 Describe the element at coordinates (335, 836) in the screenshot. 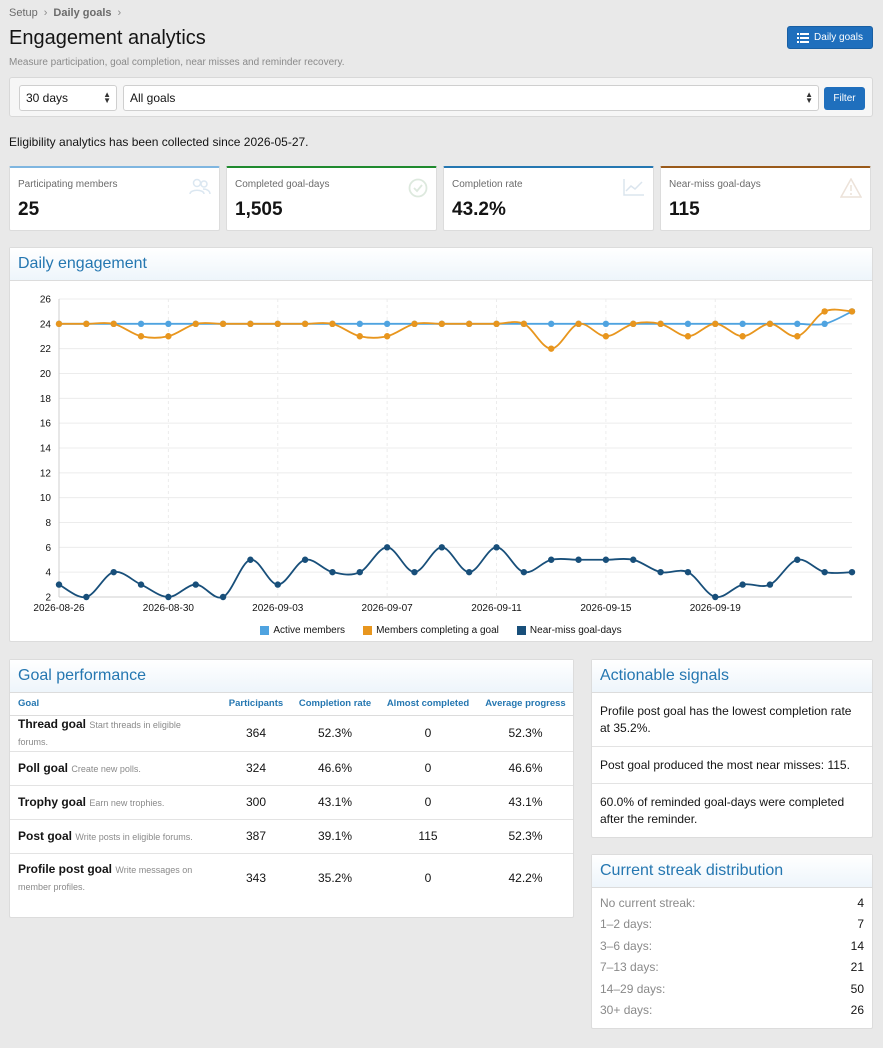

I see `completion-rate-cell: 39.1%` at that location.